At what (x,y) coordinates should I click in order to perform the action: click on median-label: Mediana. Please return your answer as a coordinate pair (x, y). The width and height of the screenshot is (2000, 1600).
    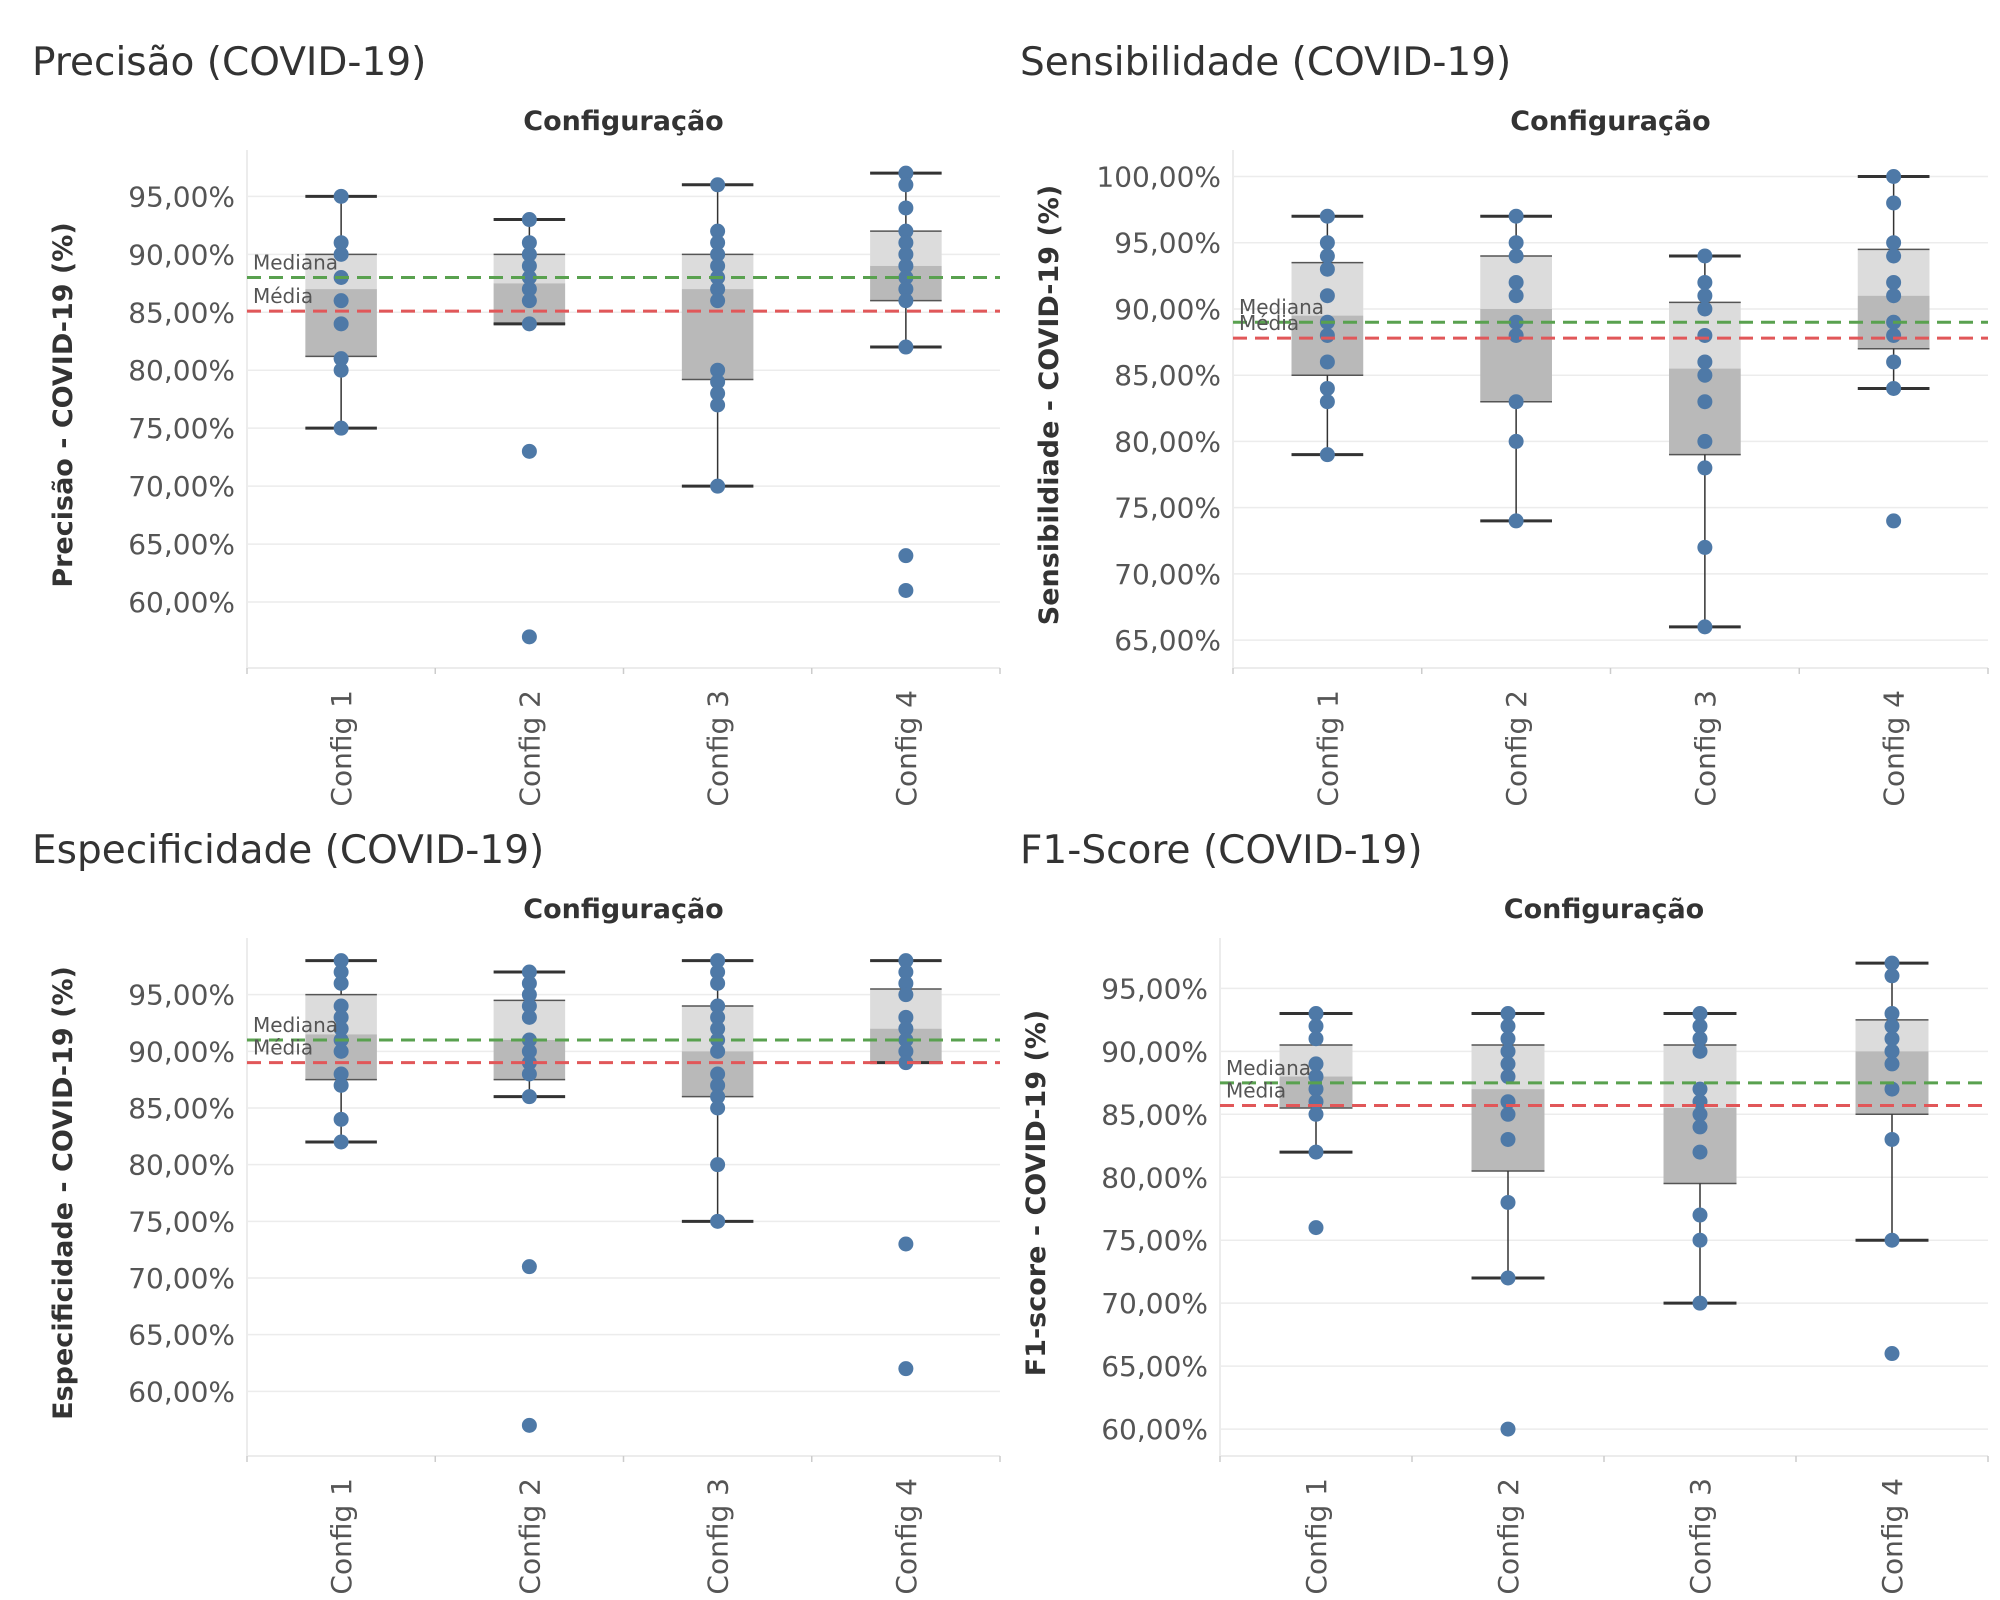
    Looking at the image, I should click on (295, 263).